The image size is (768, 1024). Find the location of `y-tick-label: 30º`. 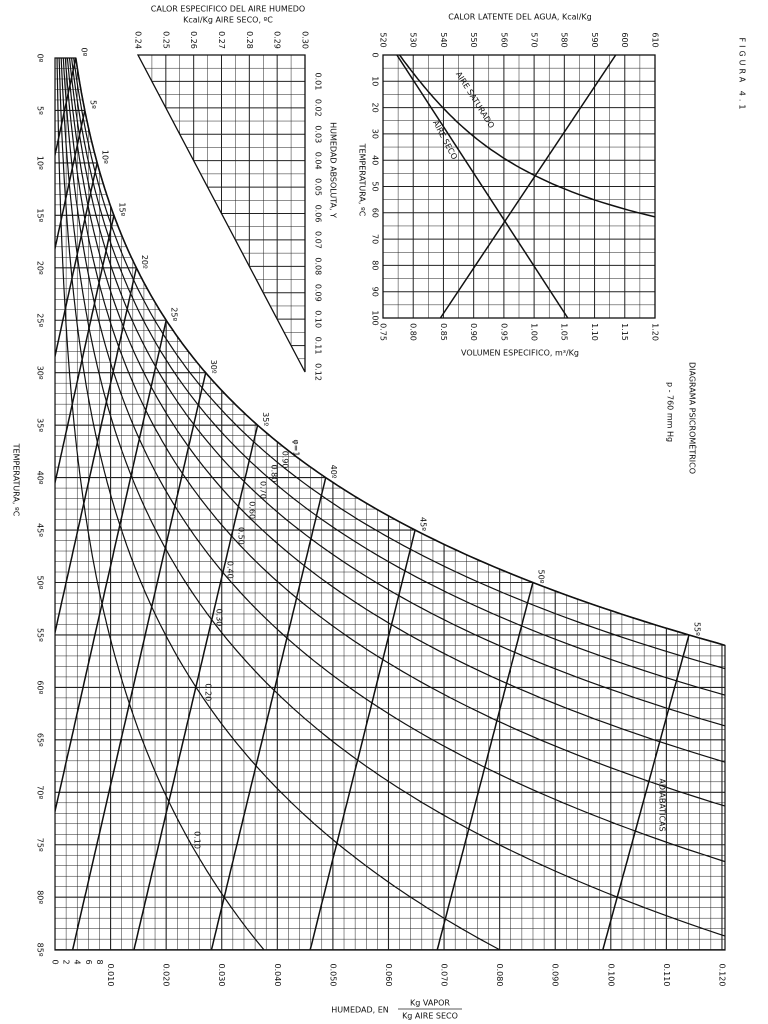

y-tick-label: 30º is located at coordinates (40, 373).